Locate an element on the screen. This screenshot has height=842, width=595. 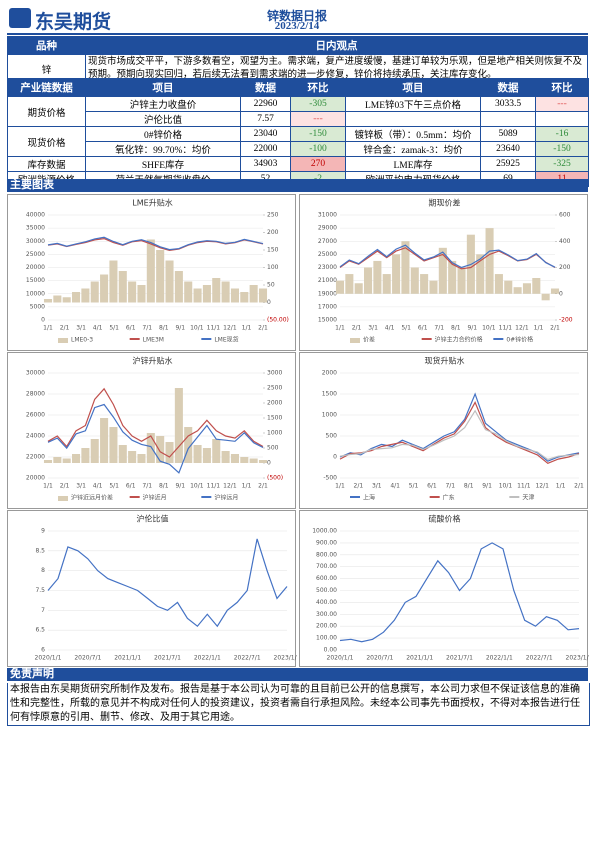
y-tick-label: 1000 is located at coordinates (329, 415).